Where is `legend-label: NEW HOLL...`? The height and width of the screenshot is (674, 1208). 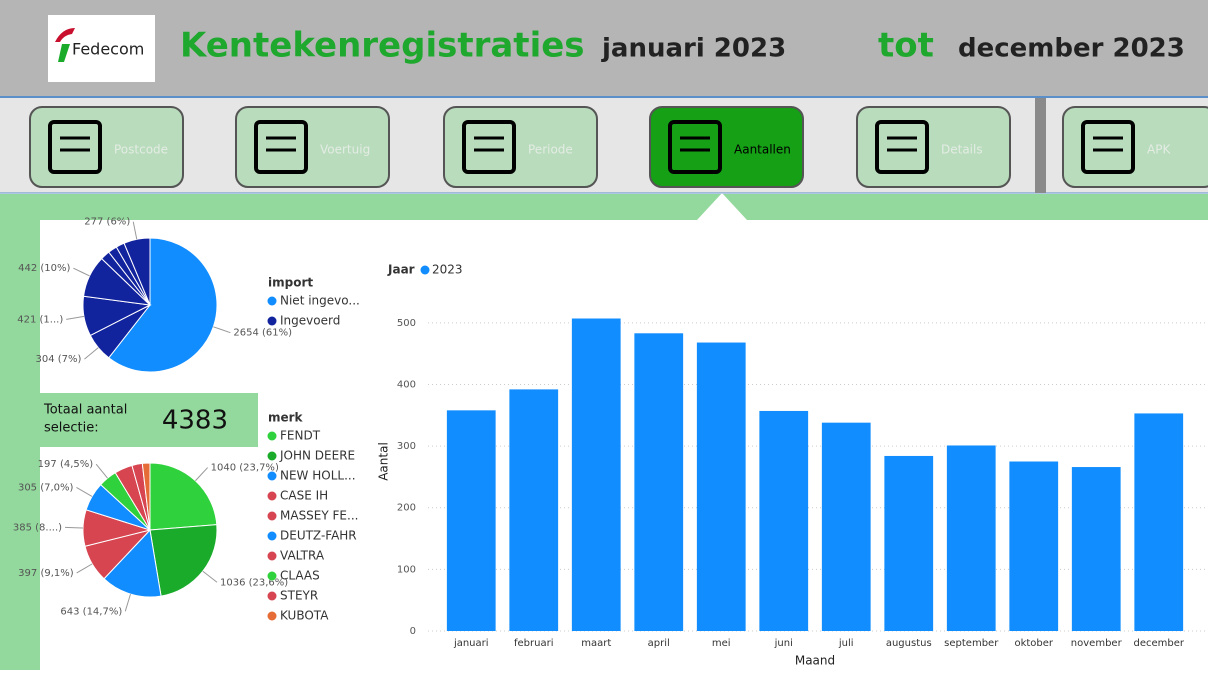 legend-label: NEW HOLL... is located at coordinates (318, 476).